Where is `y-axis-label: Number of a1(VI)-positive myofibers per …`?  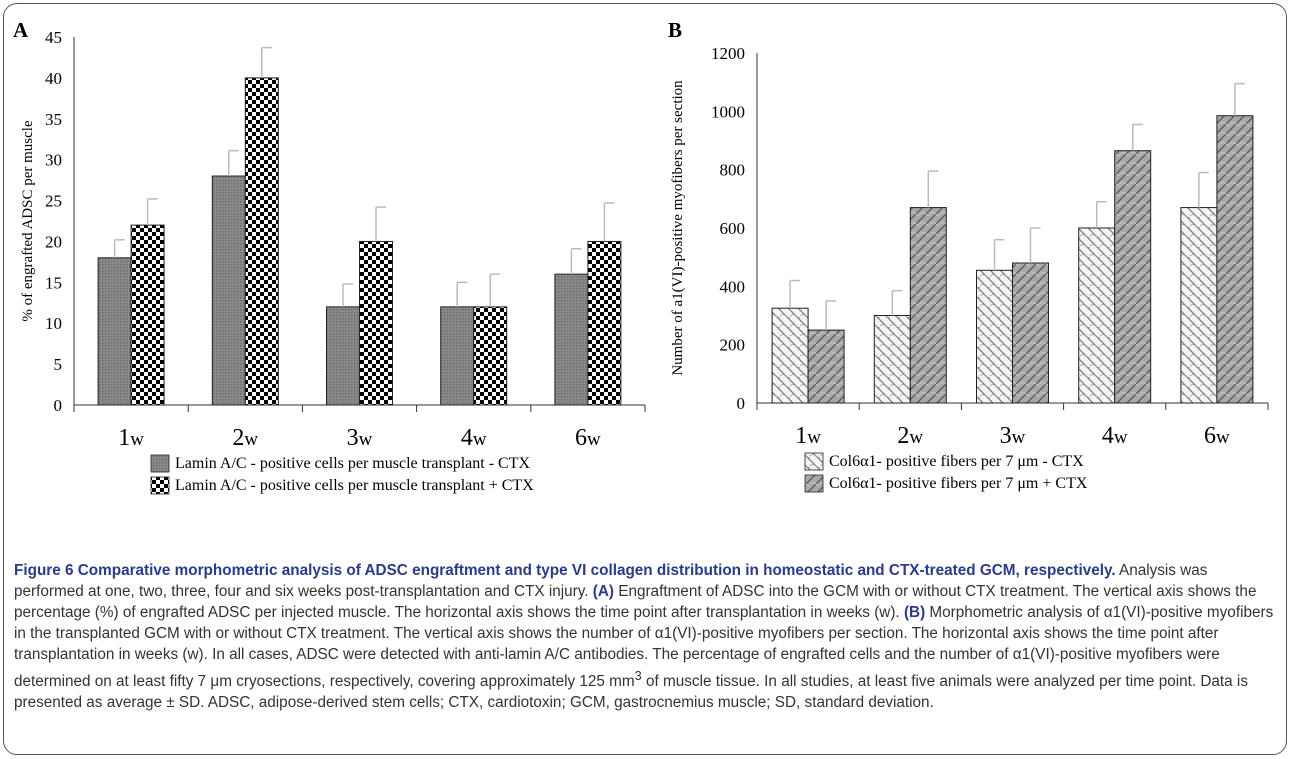
y-axis-label: Number of a1(VI)-positive myofibers per … is located at coordinates (678, 228).